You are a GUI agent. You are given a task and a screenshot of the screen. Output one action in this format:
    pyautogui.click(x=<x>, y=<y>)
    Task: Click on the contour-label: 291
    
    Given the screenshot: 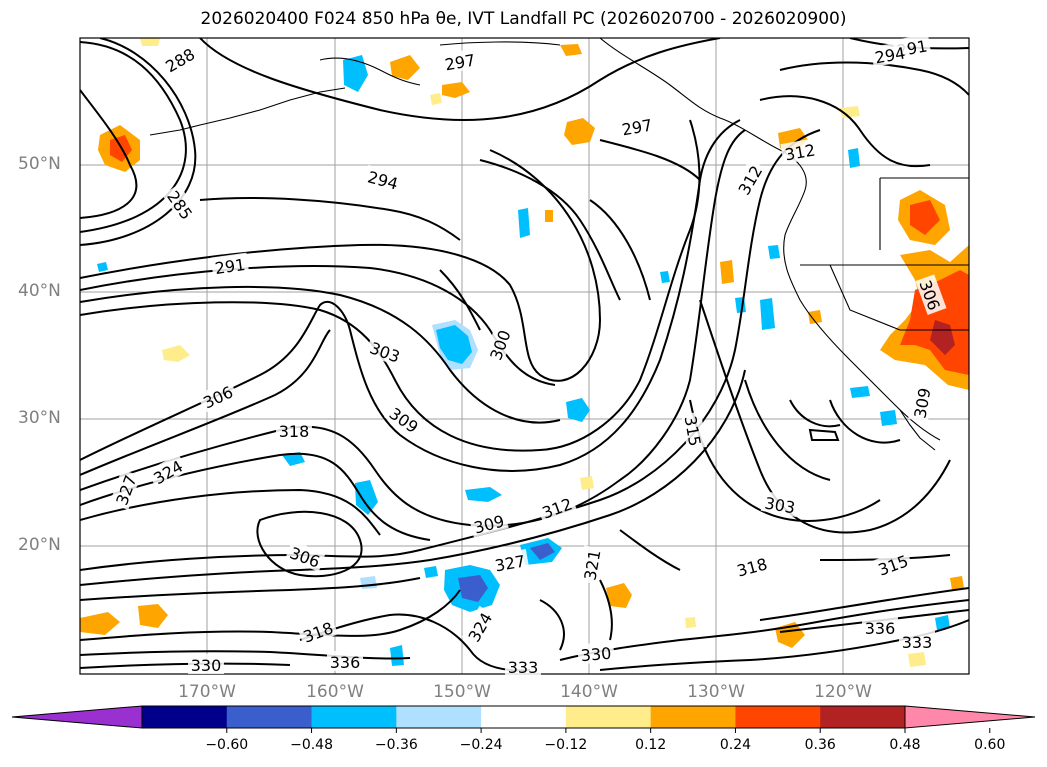 What is the action you would take?
    pyautogui.click(x=230, y=266)
    